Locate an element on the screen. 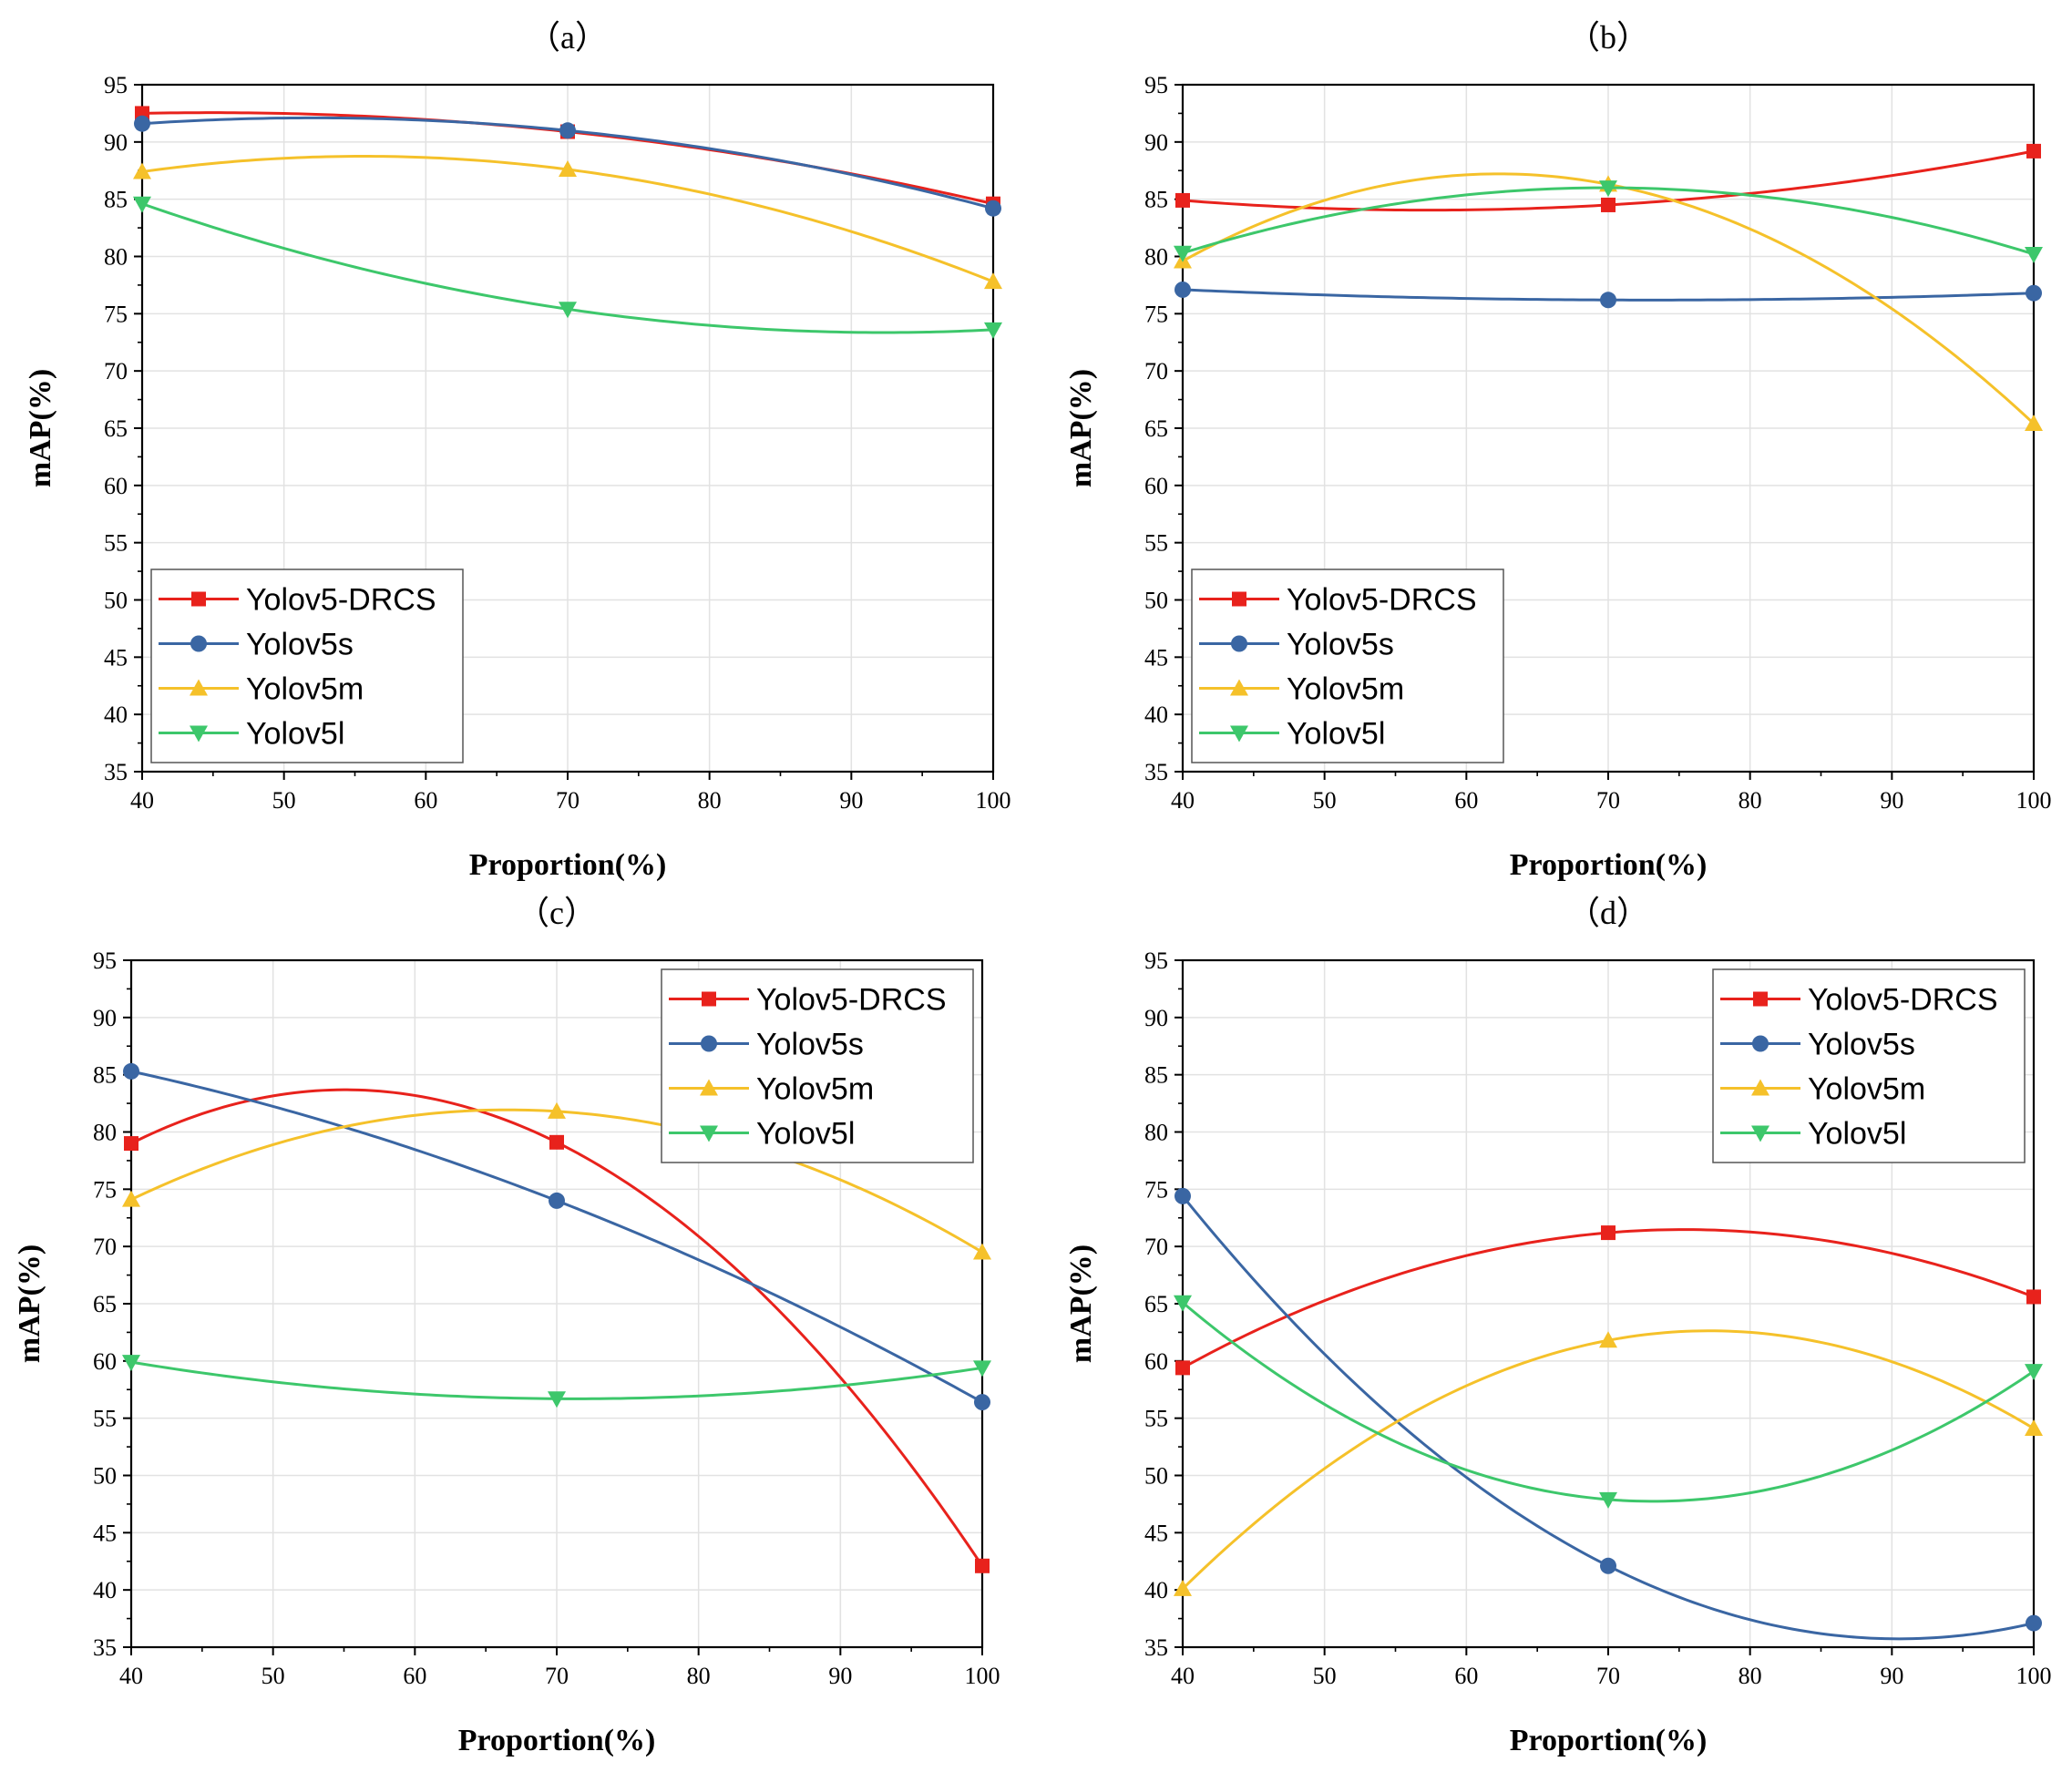 The width and height of the screenshot is (2072, 1772). legend-item: Yolov5l is located at coordinates (1813, 1134).